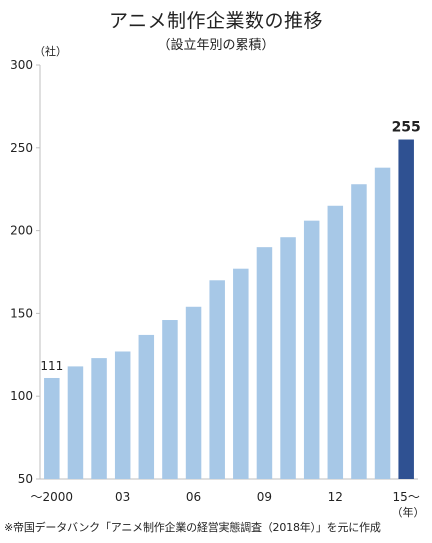 Image resolution: width=432 pixels, height=543 pixels. Describe the element at coordinates (25, 479) in the screenshot. I see `y-tick-label: 50` at that location.